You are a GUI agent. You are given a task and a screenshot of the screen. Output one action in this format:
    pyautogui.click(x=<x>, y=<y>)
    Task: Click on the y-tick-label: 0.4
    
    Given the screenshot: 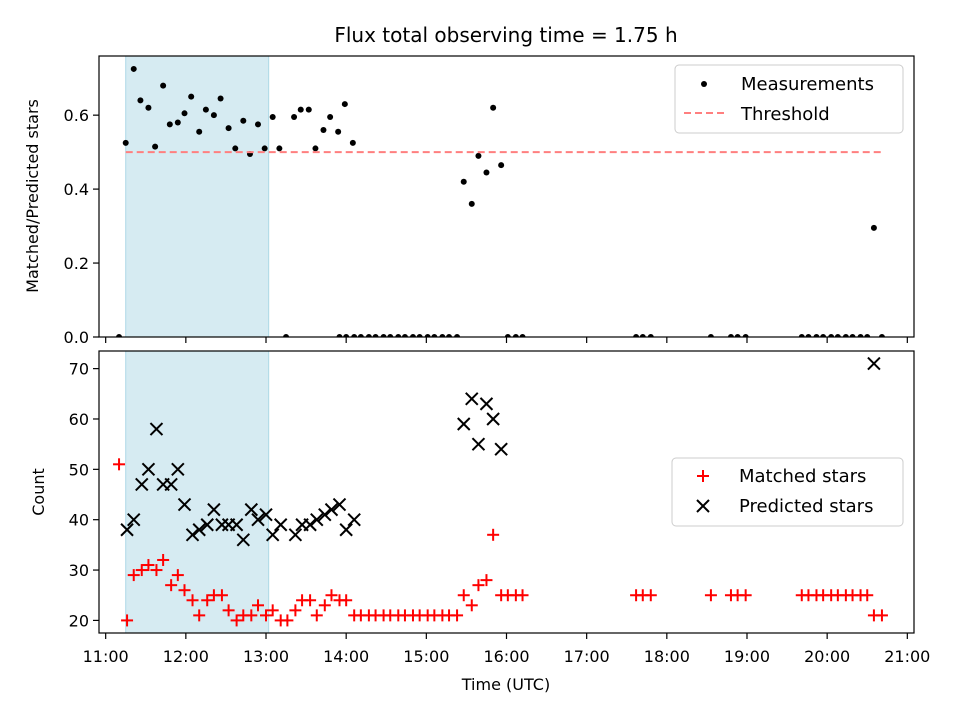 What is the action you would take?
    pyautogui.click(x=76, y=189)
    